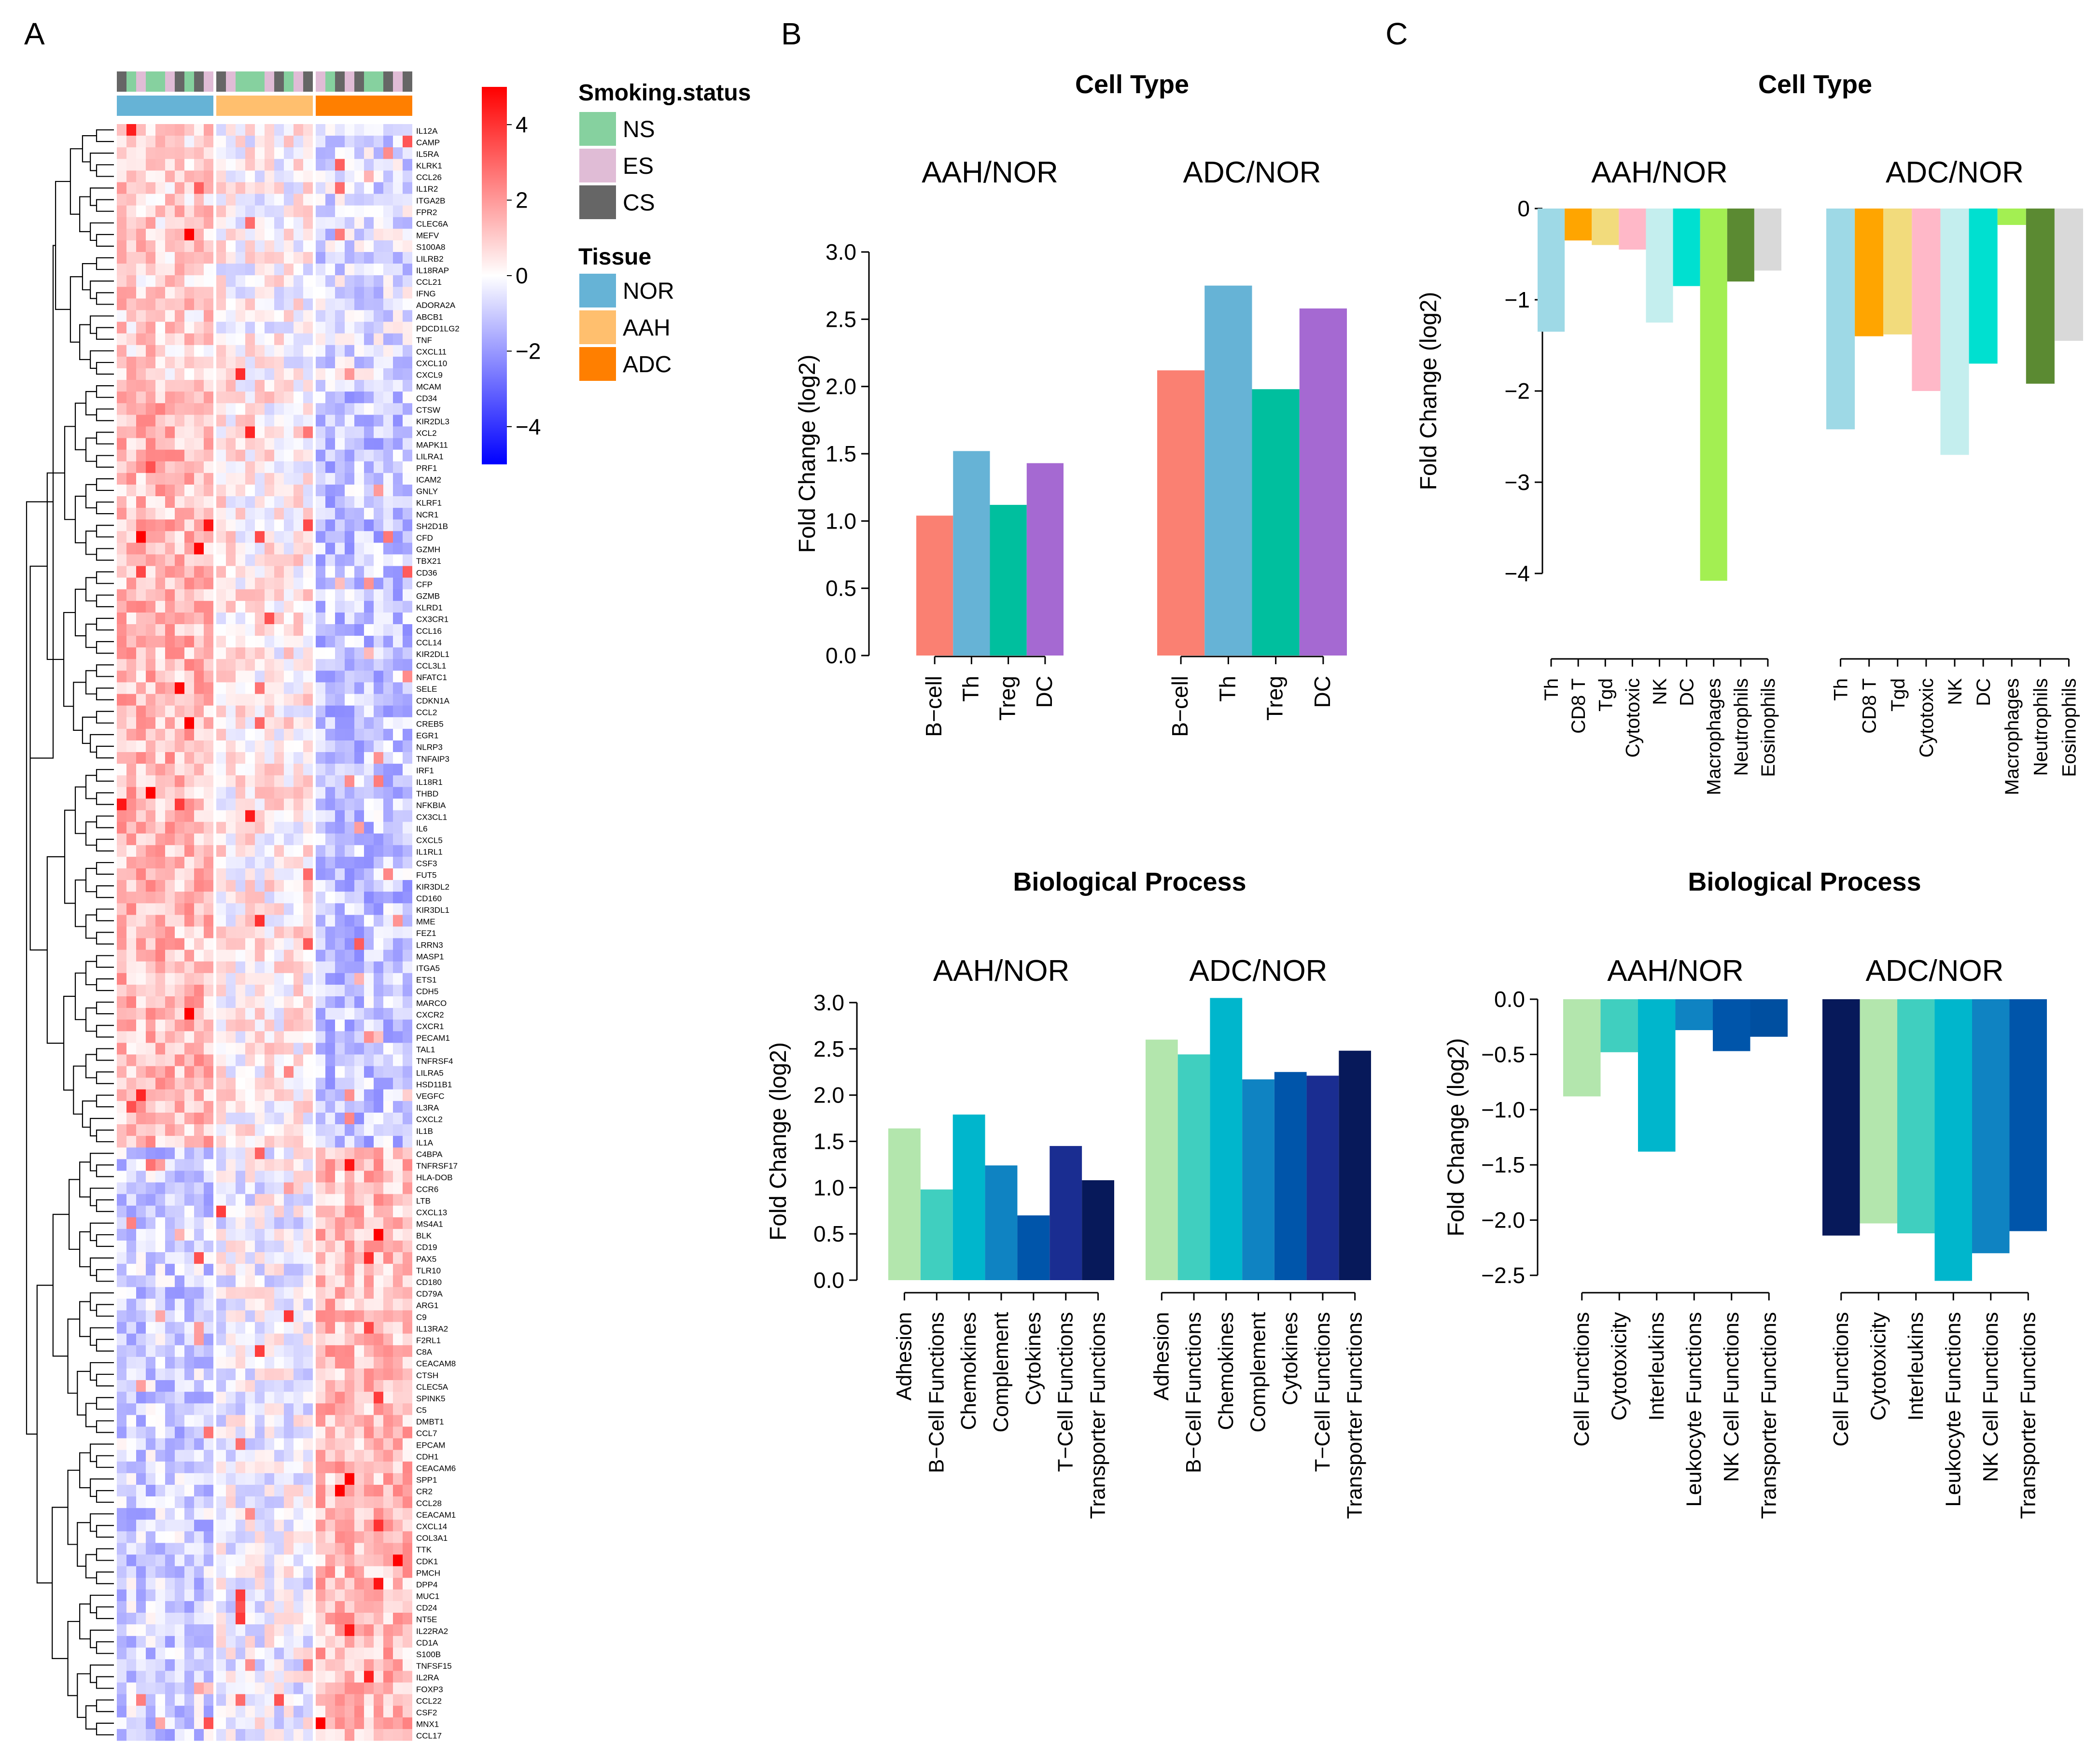  Describe the element at coordinates (433, 654) in the screenshot. I see `gene-label: KIR2DL1` at that location.